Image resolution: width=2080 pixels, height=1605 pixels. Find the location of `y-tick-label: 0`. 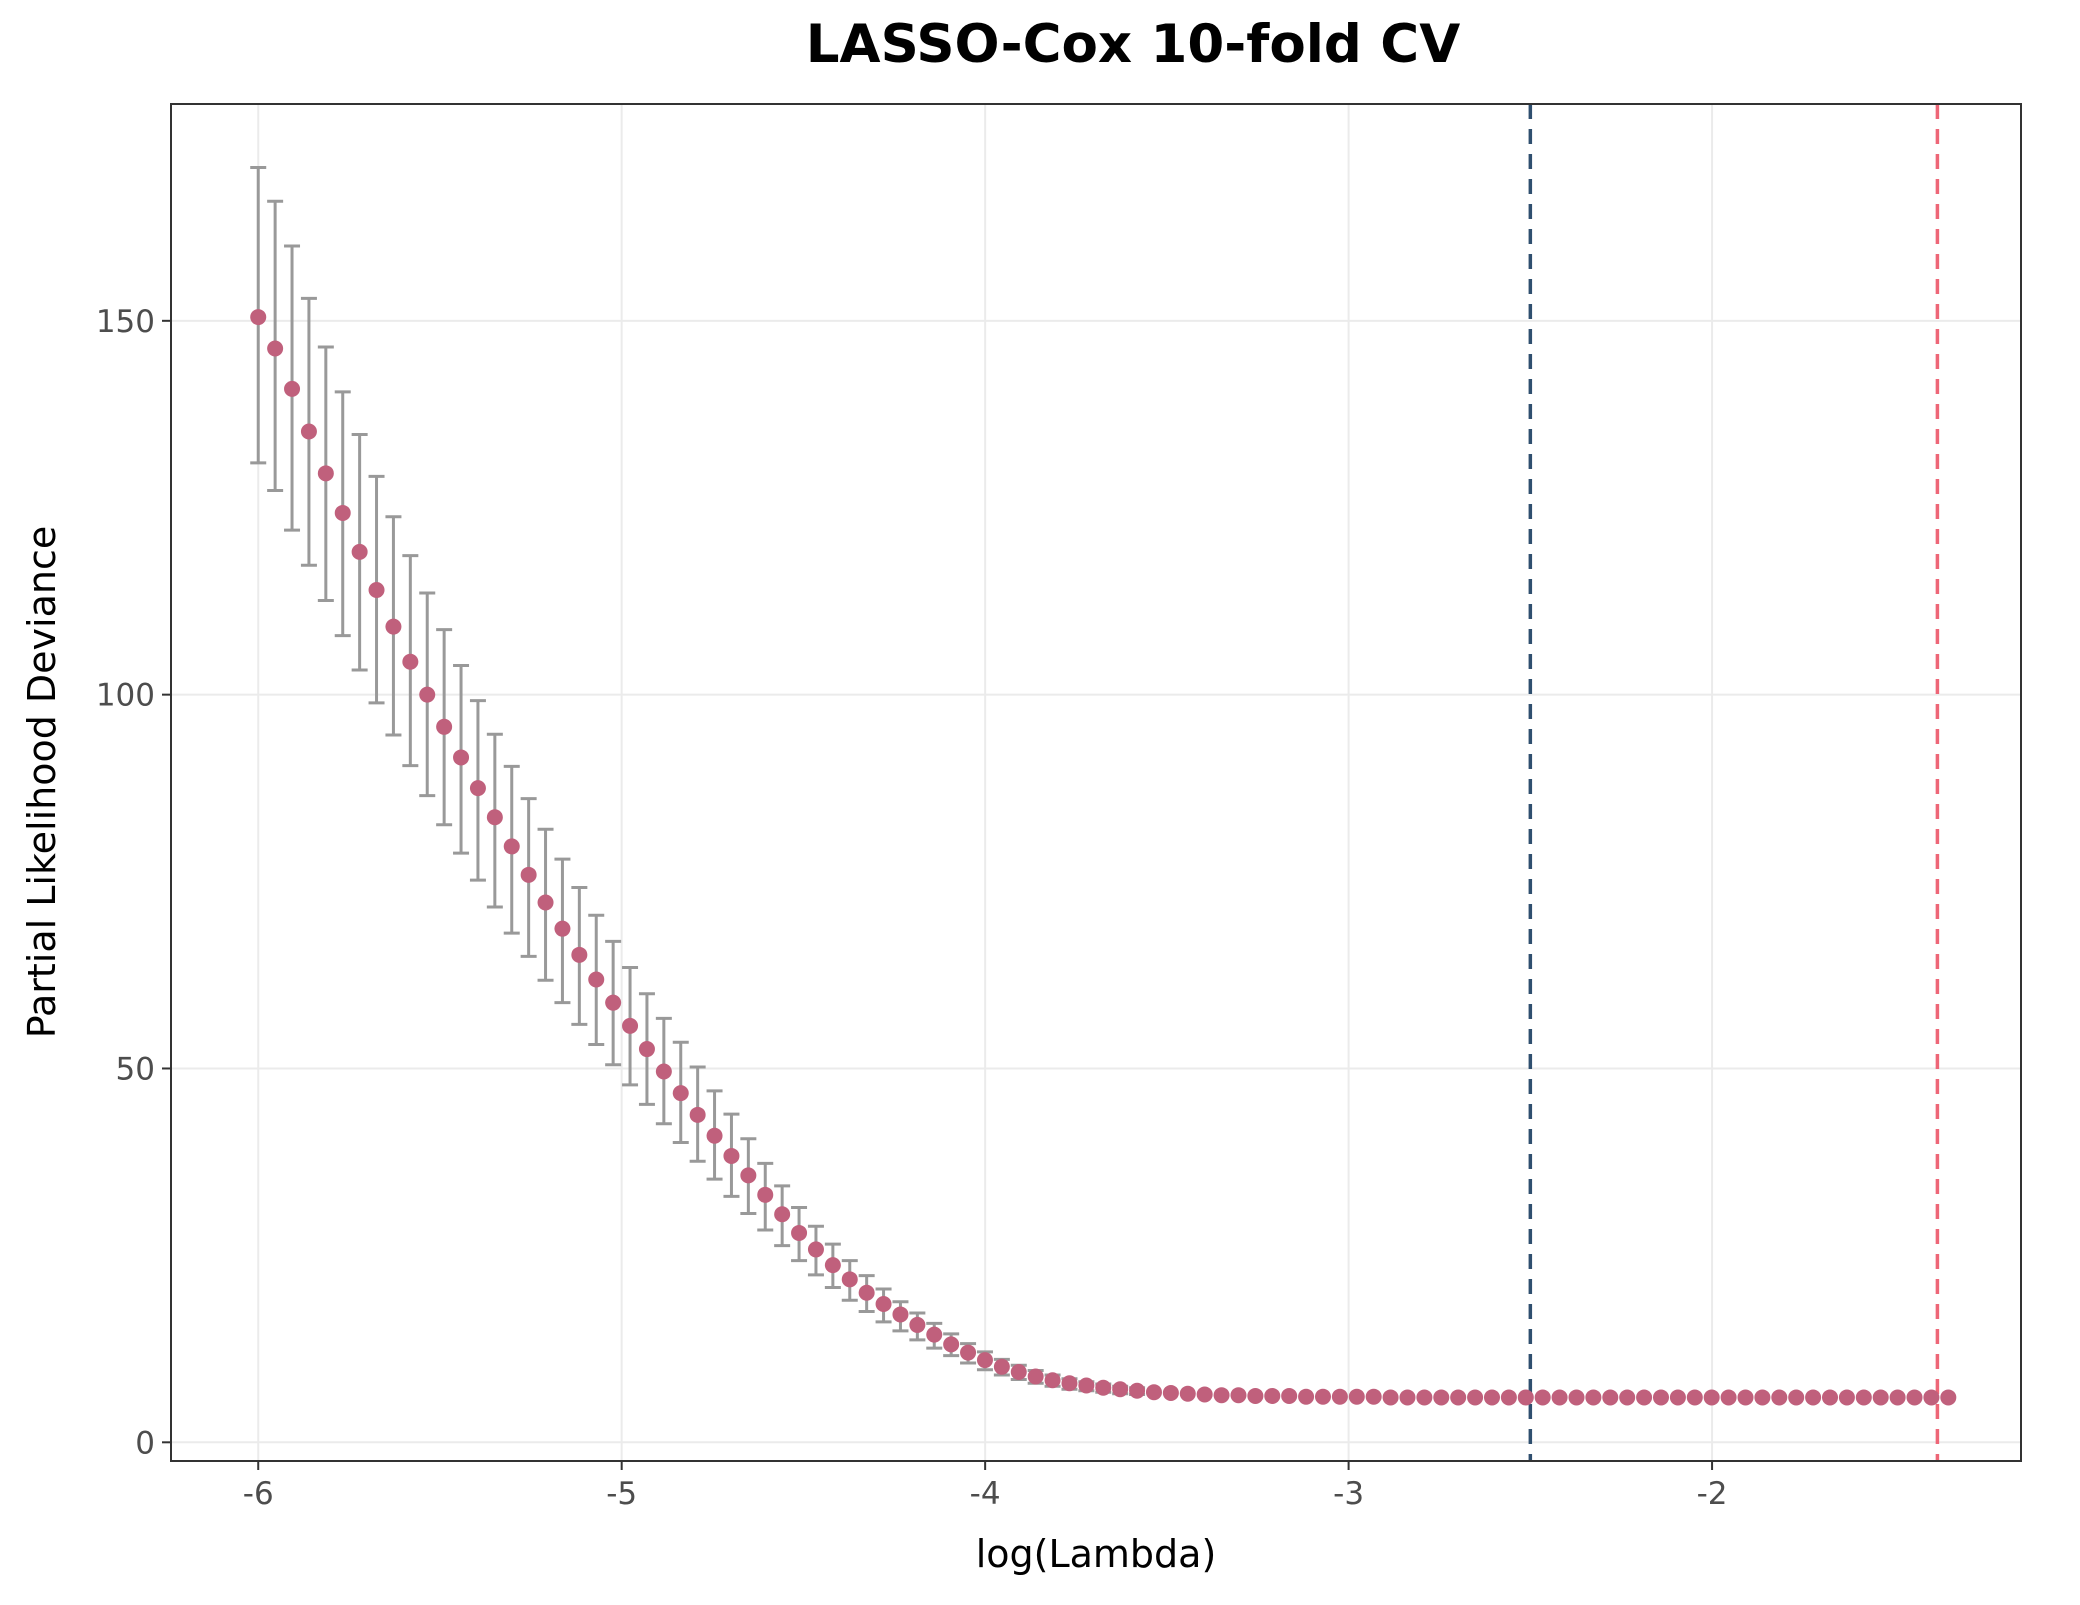

y-tick-label: 0 is located at coordinates (145, 1443).